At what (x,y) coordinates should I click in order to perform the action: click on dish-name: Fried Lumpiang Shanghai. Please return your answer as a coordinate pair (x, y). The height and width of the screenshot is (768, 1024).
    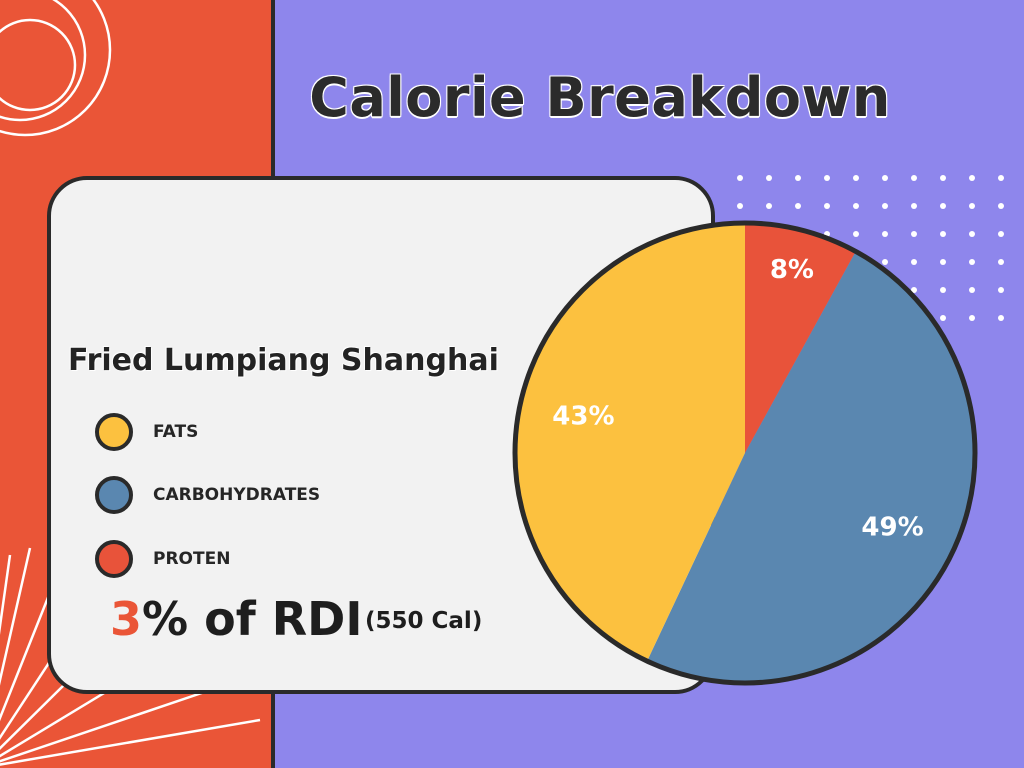
    Looking at the image, I should click on (283, 360).